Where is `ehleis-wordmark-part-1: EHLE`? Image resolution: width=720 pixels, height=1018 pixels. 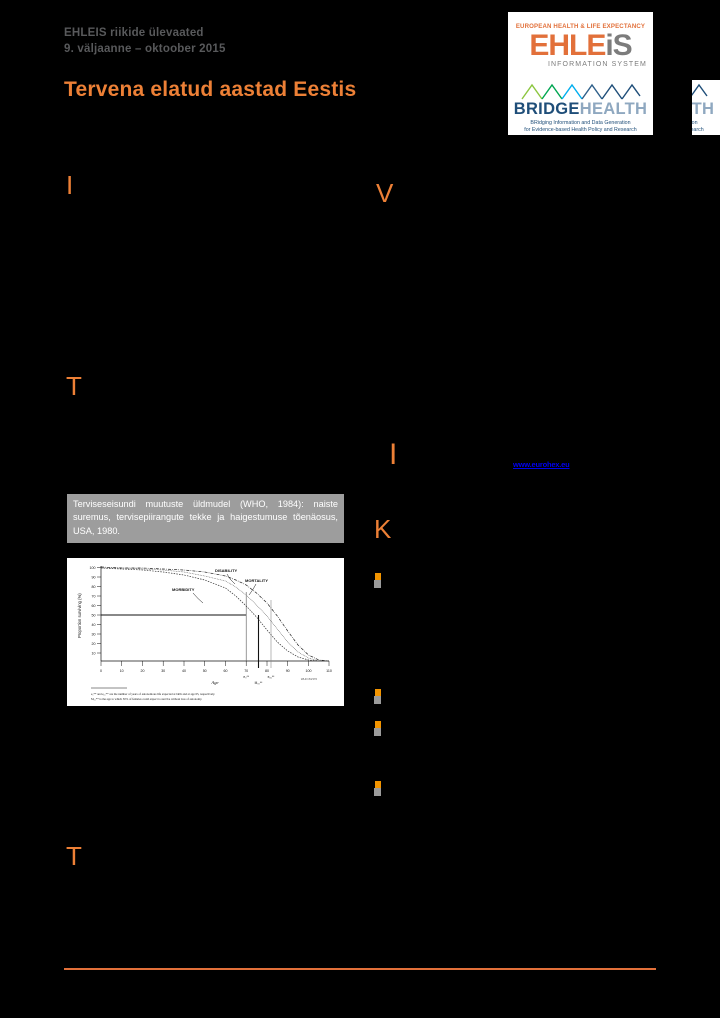
ehleis-wordmark-part-1: EHLE is located at coordinates (567, 46).